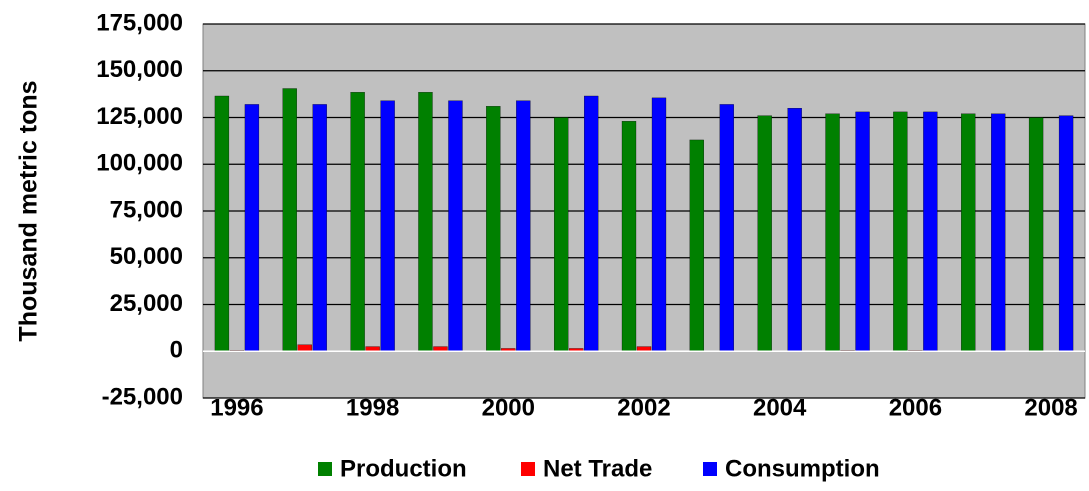 The width and height of the screenshot is (1089, 491). What do you see at coordinates (176, 350) in the screenshot?
I see `y-tick-label: 0` at bounding box center [176, 350].